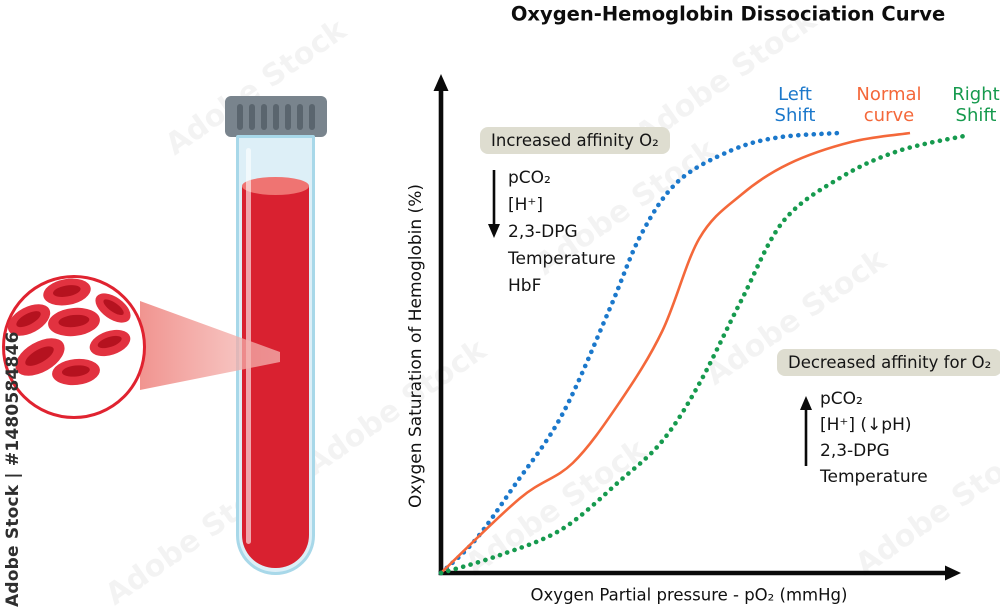 Image resolution: width=1000 pixels, height=610 pixels. What do you see at coordinates (575, 140) in the screenshot?
I see `increased-affinity-box: Increased affinity O₂` at bounding box center [575, 140].